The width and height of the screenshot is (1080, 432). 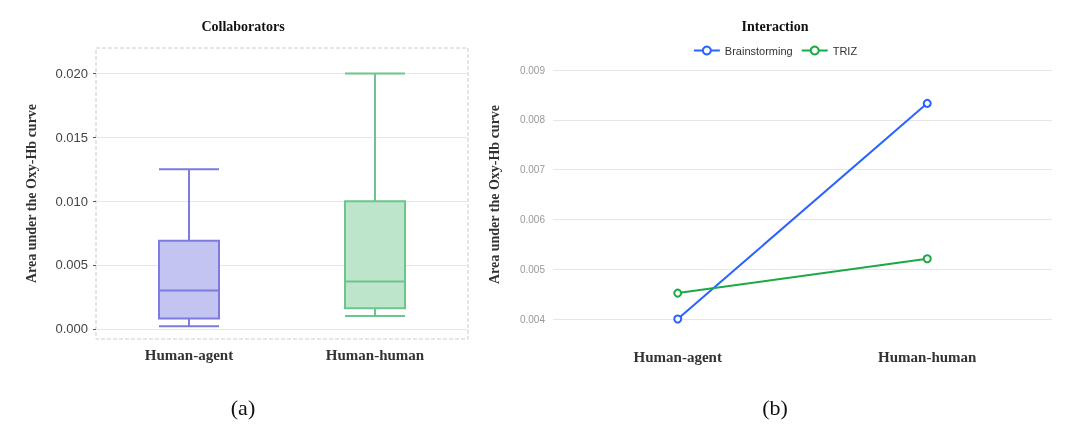 What do you see at coordinates (532, 170) in the screenshot?
I see `y-tick-label: 0.007` at bounding box center [532, 170].